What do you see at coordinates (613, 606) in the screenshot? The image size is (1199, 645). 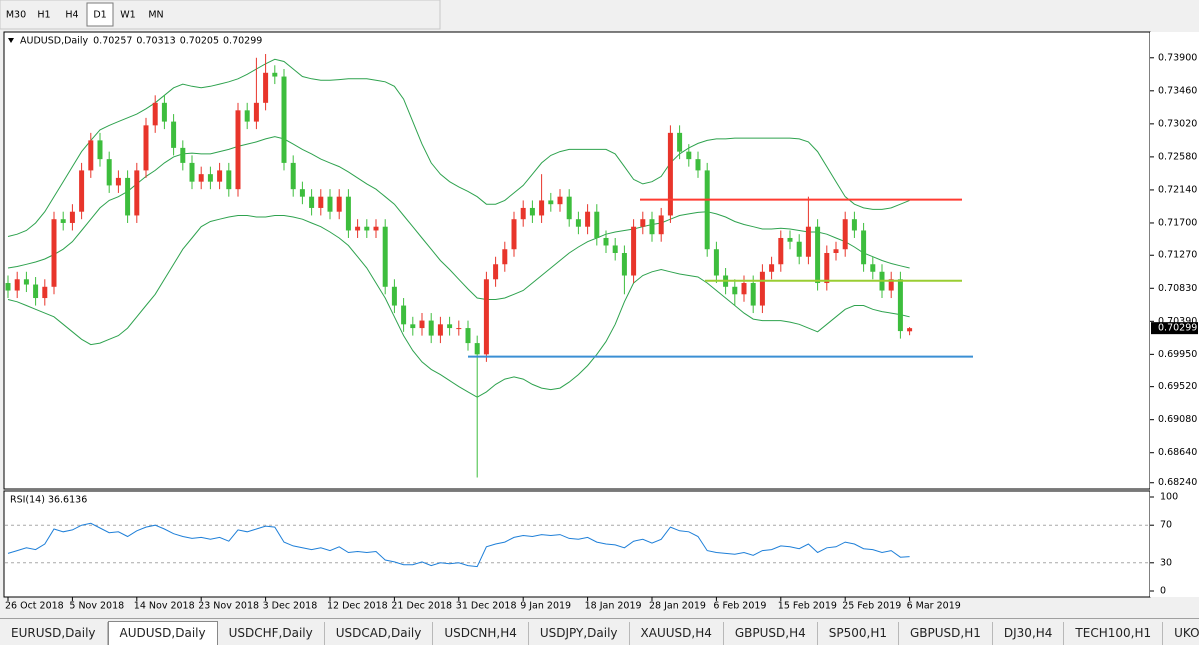 I see `x-tick-label: 18 Jan 2019` at bounding box center [613, 606].